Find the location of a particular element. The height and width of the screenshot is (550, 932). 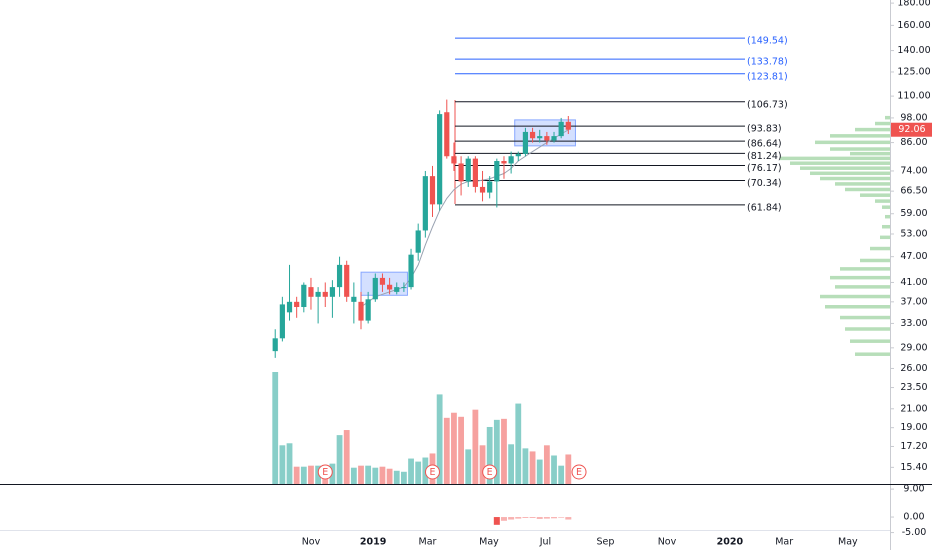

y-tick-label: 33.00 is located at coordinates (913, 323).